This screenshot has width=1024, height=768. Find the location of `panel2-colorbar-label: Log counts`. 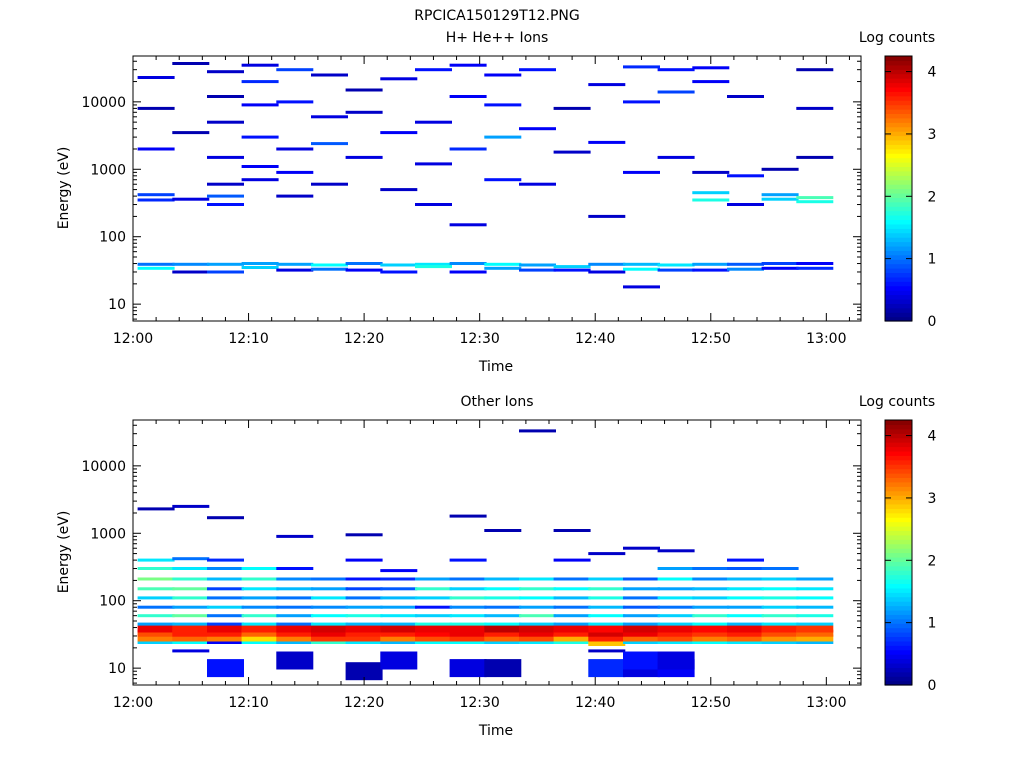

panel2-colorbar-label: Log counts is located at coordinates (897, 402).